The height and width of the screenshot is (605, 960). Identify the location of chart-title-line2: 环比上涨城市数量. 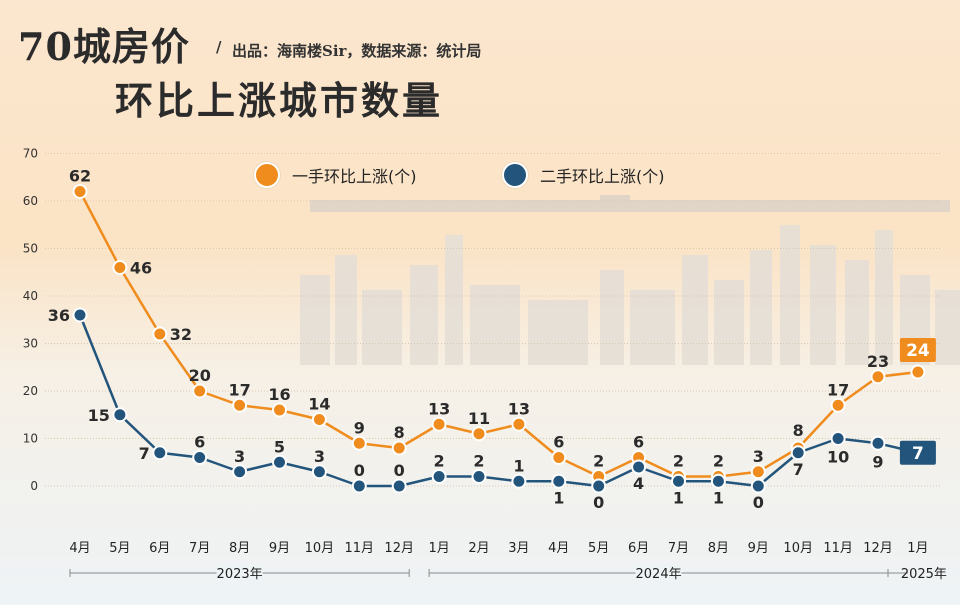
(279, 100).